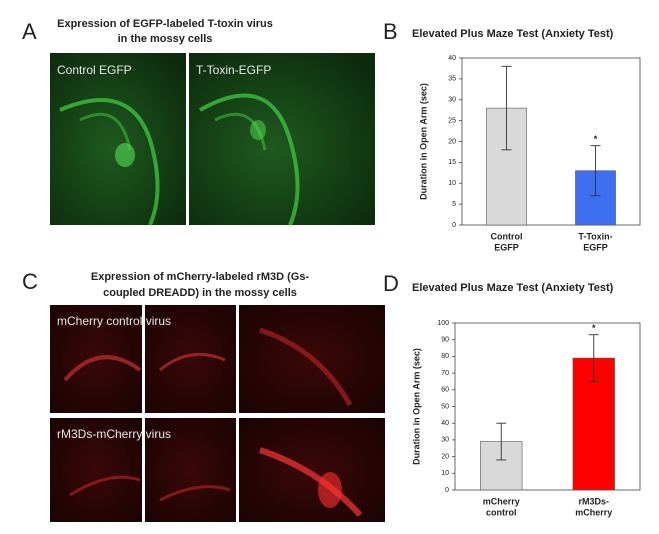 Image resolution: width=659 pixels, height=534 pixels. I want to click on y-tick-label: 70, so click(445, 373).